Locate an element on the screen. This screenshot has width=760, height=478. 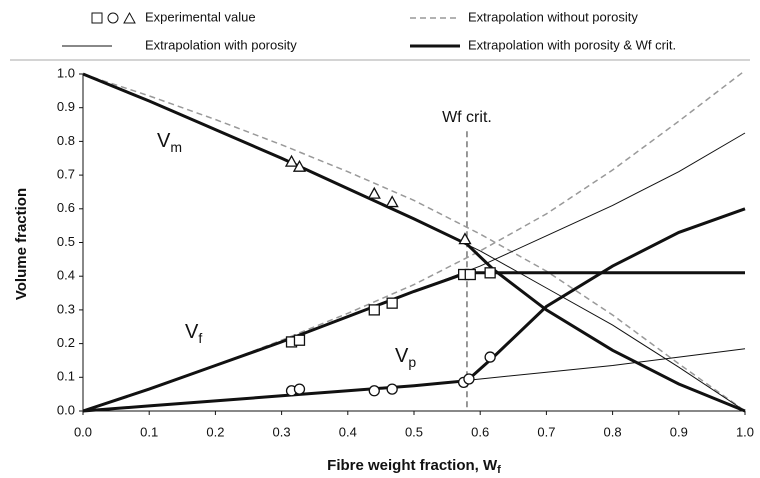
x-tick-label: 0.7 is located at coordinates (546, 431).